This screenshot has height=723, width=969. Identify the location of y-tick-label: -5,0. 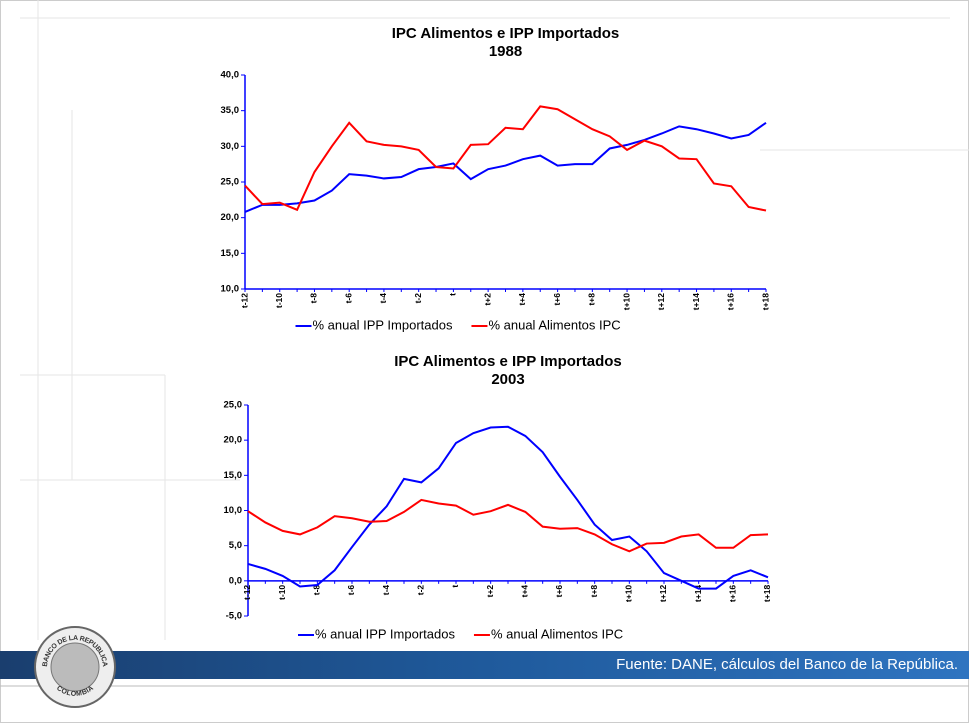
(234, 616).